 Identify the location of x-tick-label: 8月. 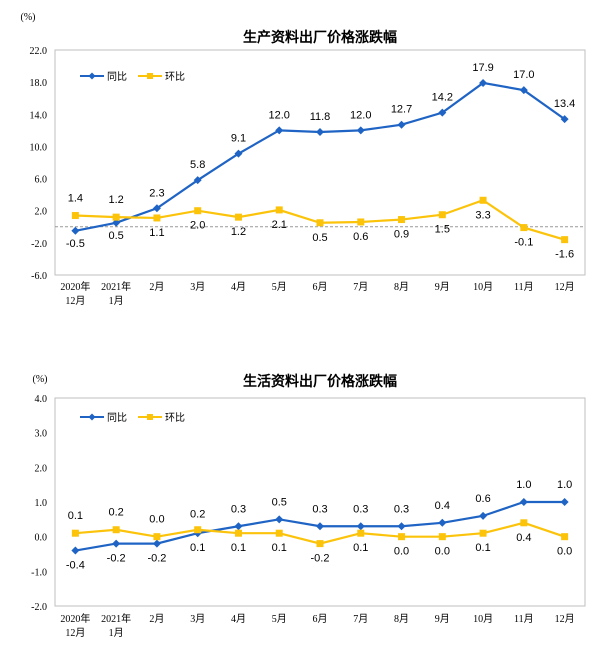
(401, 287).